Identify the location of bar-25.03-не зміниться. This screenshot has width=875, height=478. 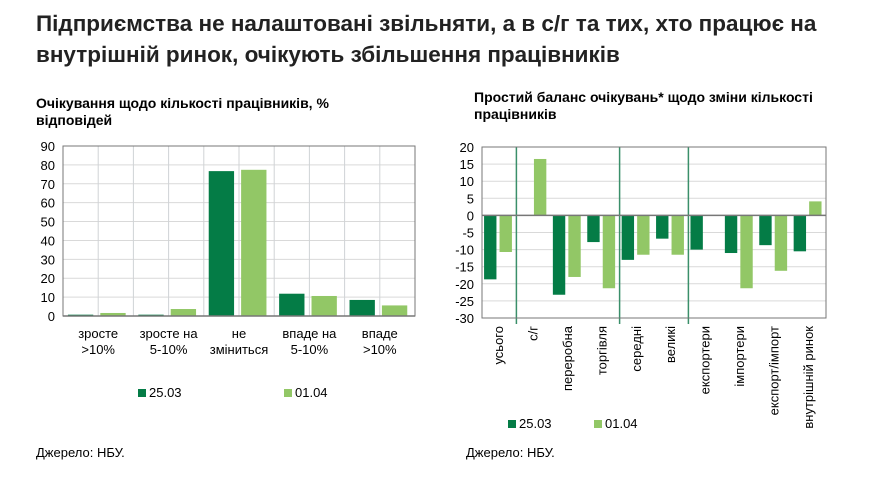
(221, 243).